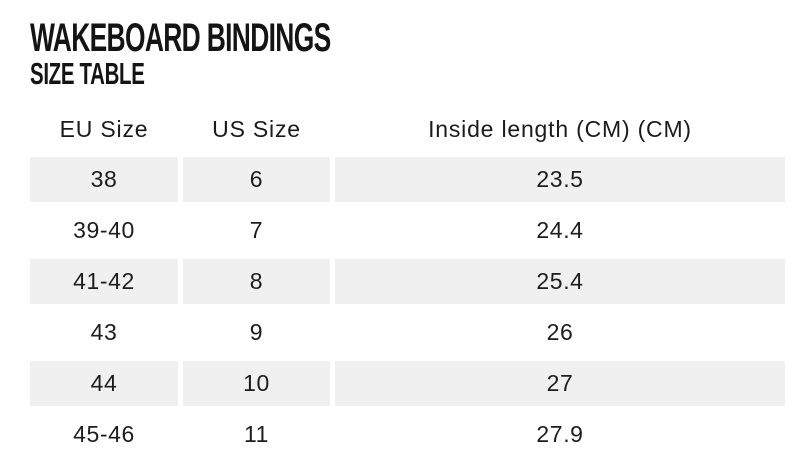 The image size is (800, 468). I want to click on cell-eu-size: 38, so click(104, 179).